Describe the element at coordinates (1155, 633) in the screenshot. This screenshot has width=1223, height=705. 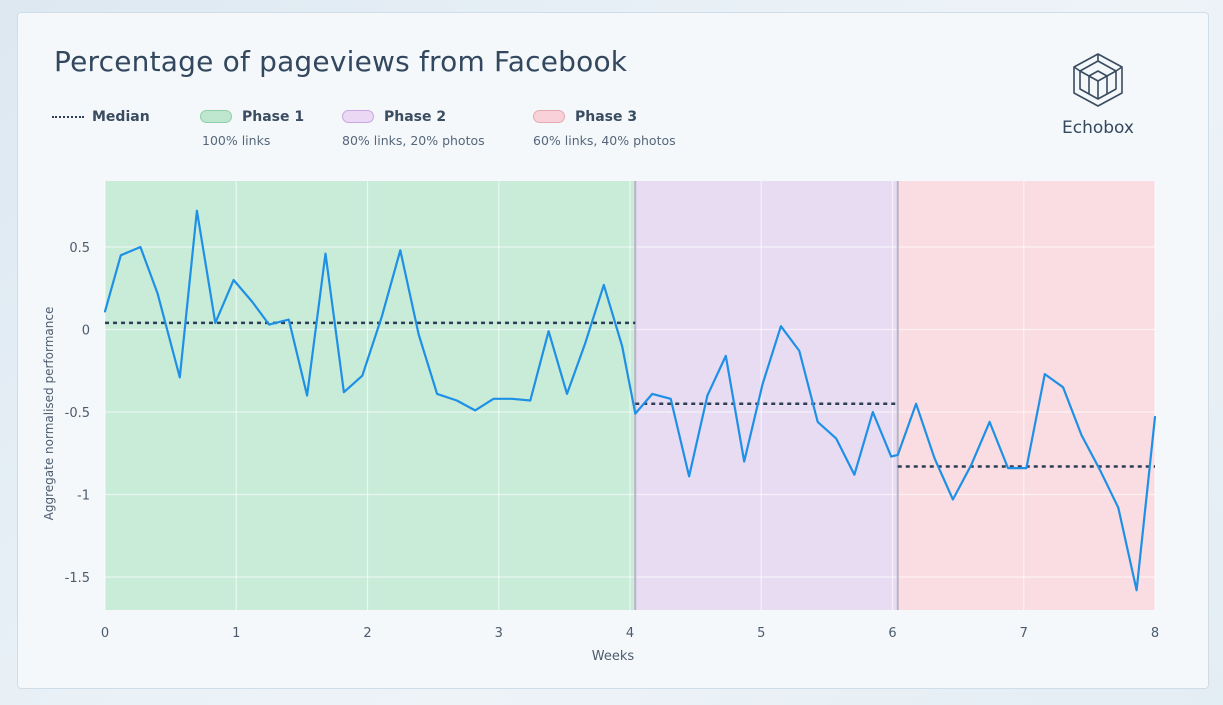
I see `x-tick-label-8: 8` at that location.